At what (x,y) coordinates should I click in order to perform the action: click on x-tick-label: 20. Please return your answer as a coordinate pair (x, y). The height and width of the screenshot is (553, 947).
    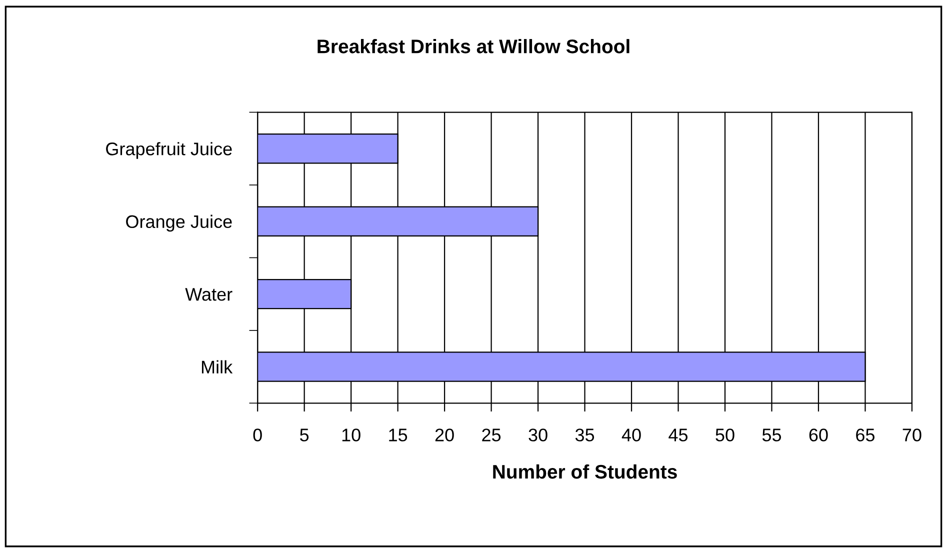
    Looking at the image, I should click on (444, 435).